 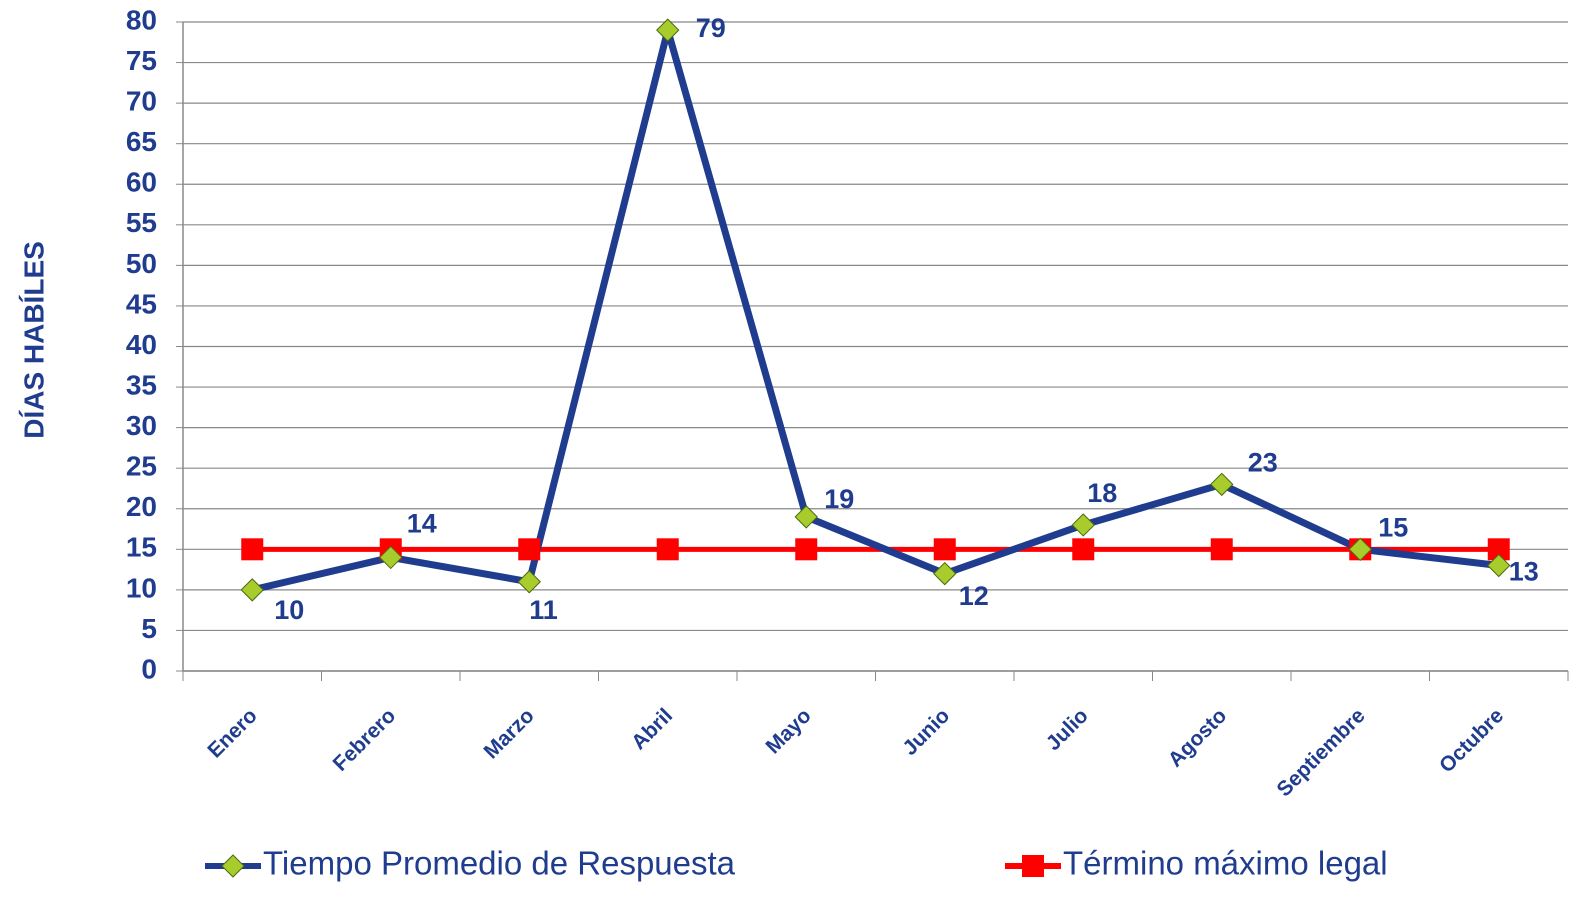 What do you see at coordinates (141, 222) in the screenshot?
I see `y-tick-label: 55` at bounding box center [141, 222].